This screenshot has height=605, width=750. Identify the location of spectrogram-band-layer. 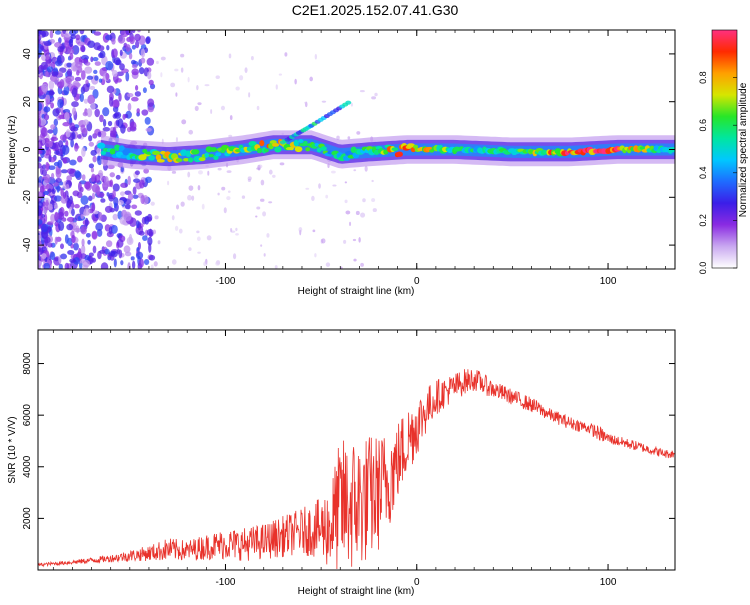
(386, 135).